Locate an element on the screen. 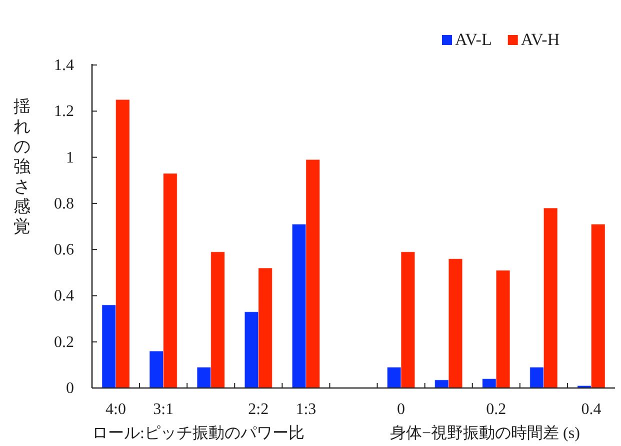  y-axis-title: 揺れの強さ感覚 is located at coordinates (22, 166).